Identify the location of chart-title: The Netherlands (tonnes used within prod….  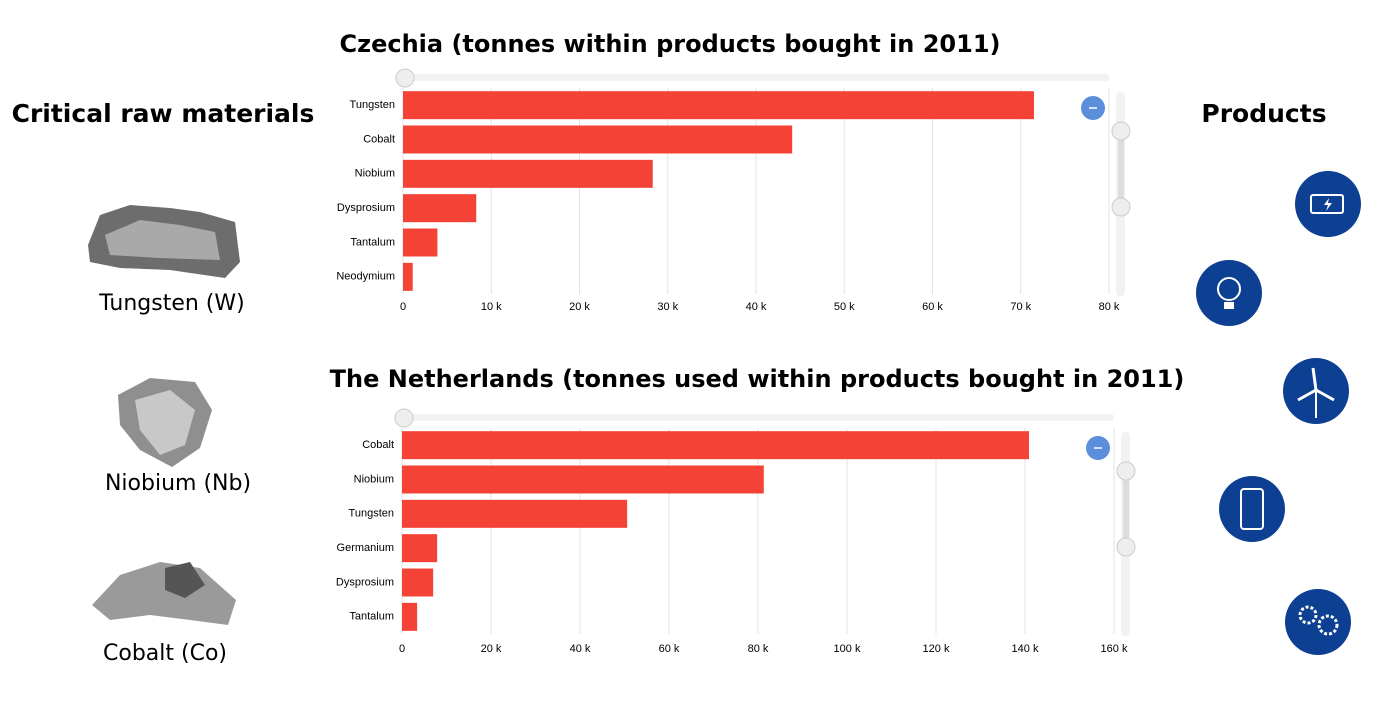
(757, 379).